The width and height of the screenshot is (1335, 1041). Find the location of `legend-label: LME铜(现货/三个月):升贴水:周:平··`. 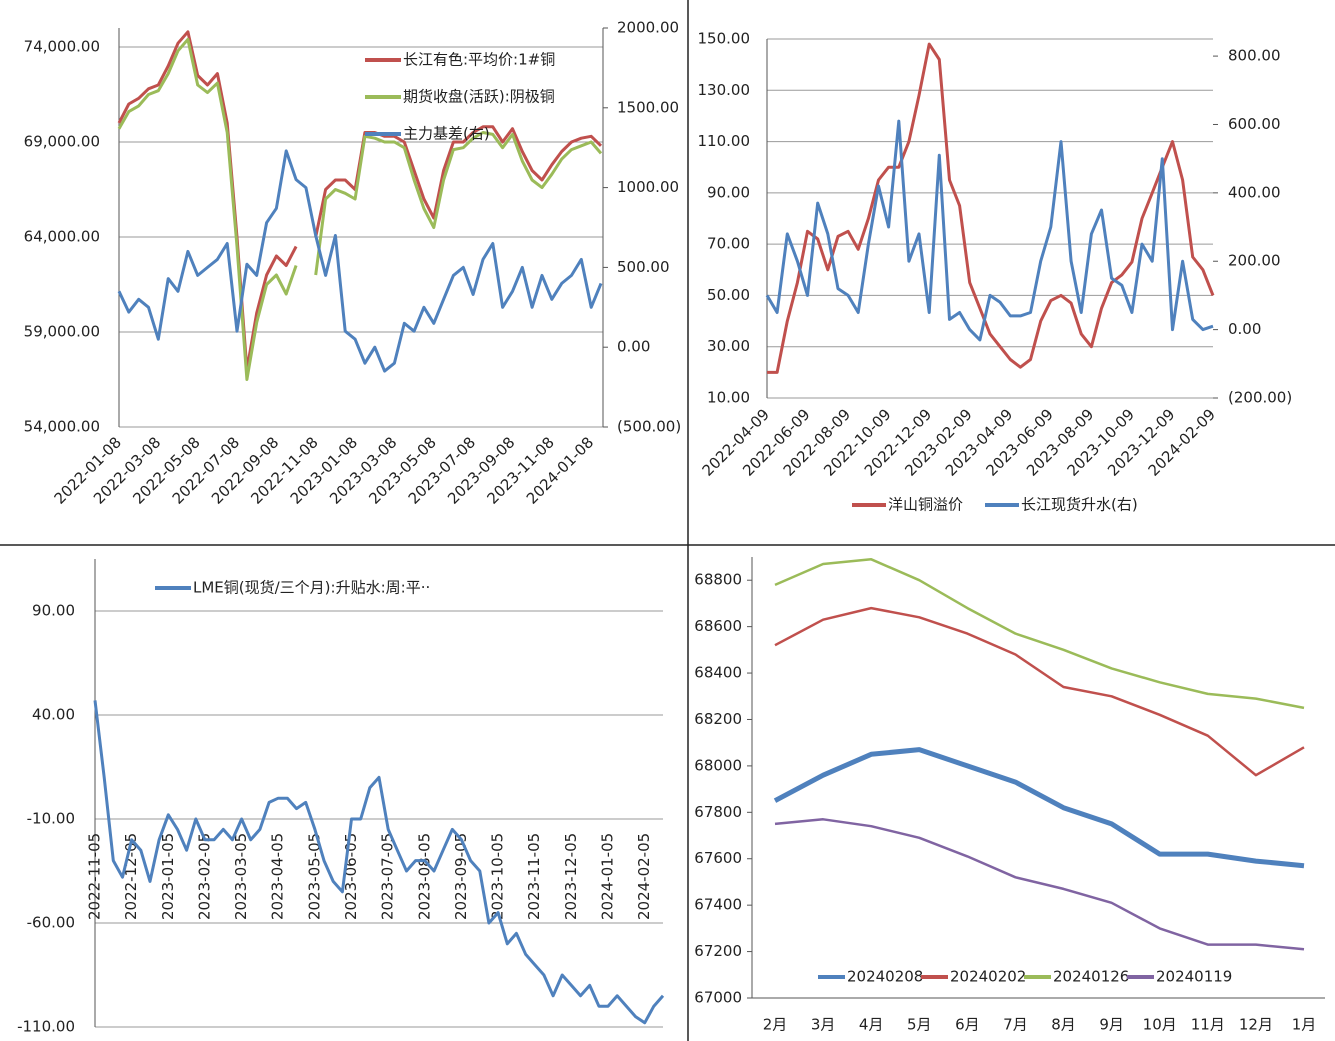

legend-label: LME铜(现货/三个月):升贴水:周:平·· is located at coordinates (311, 588).